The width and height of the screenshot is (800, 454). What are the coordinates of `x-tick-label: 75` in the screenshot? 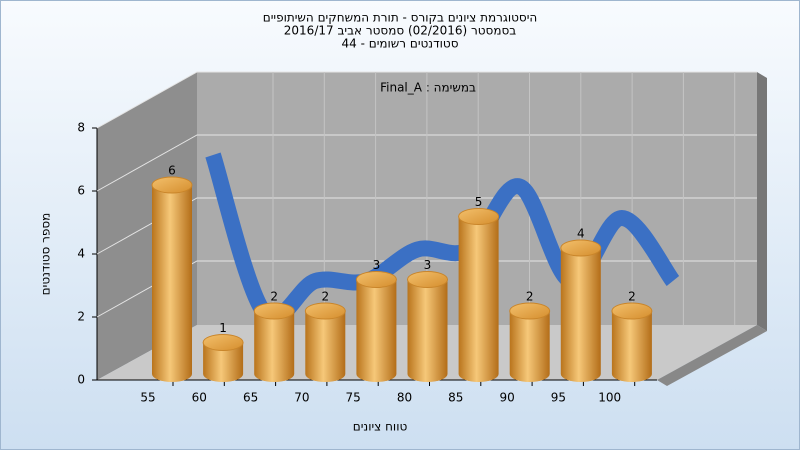 It's located at (353, 398).